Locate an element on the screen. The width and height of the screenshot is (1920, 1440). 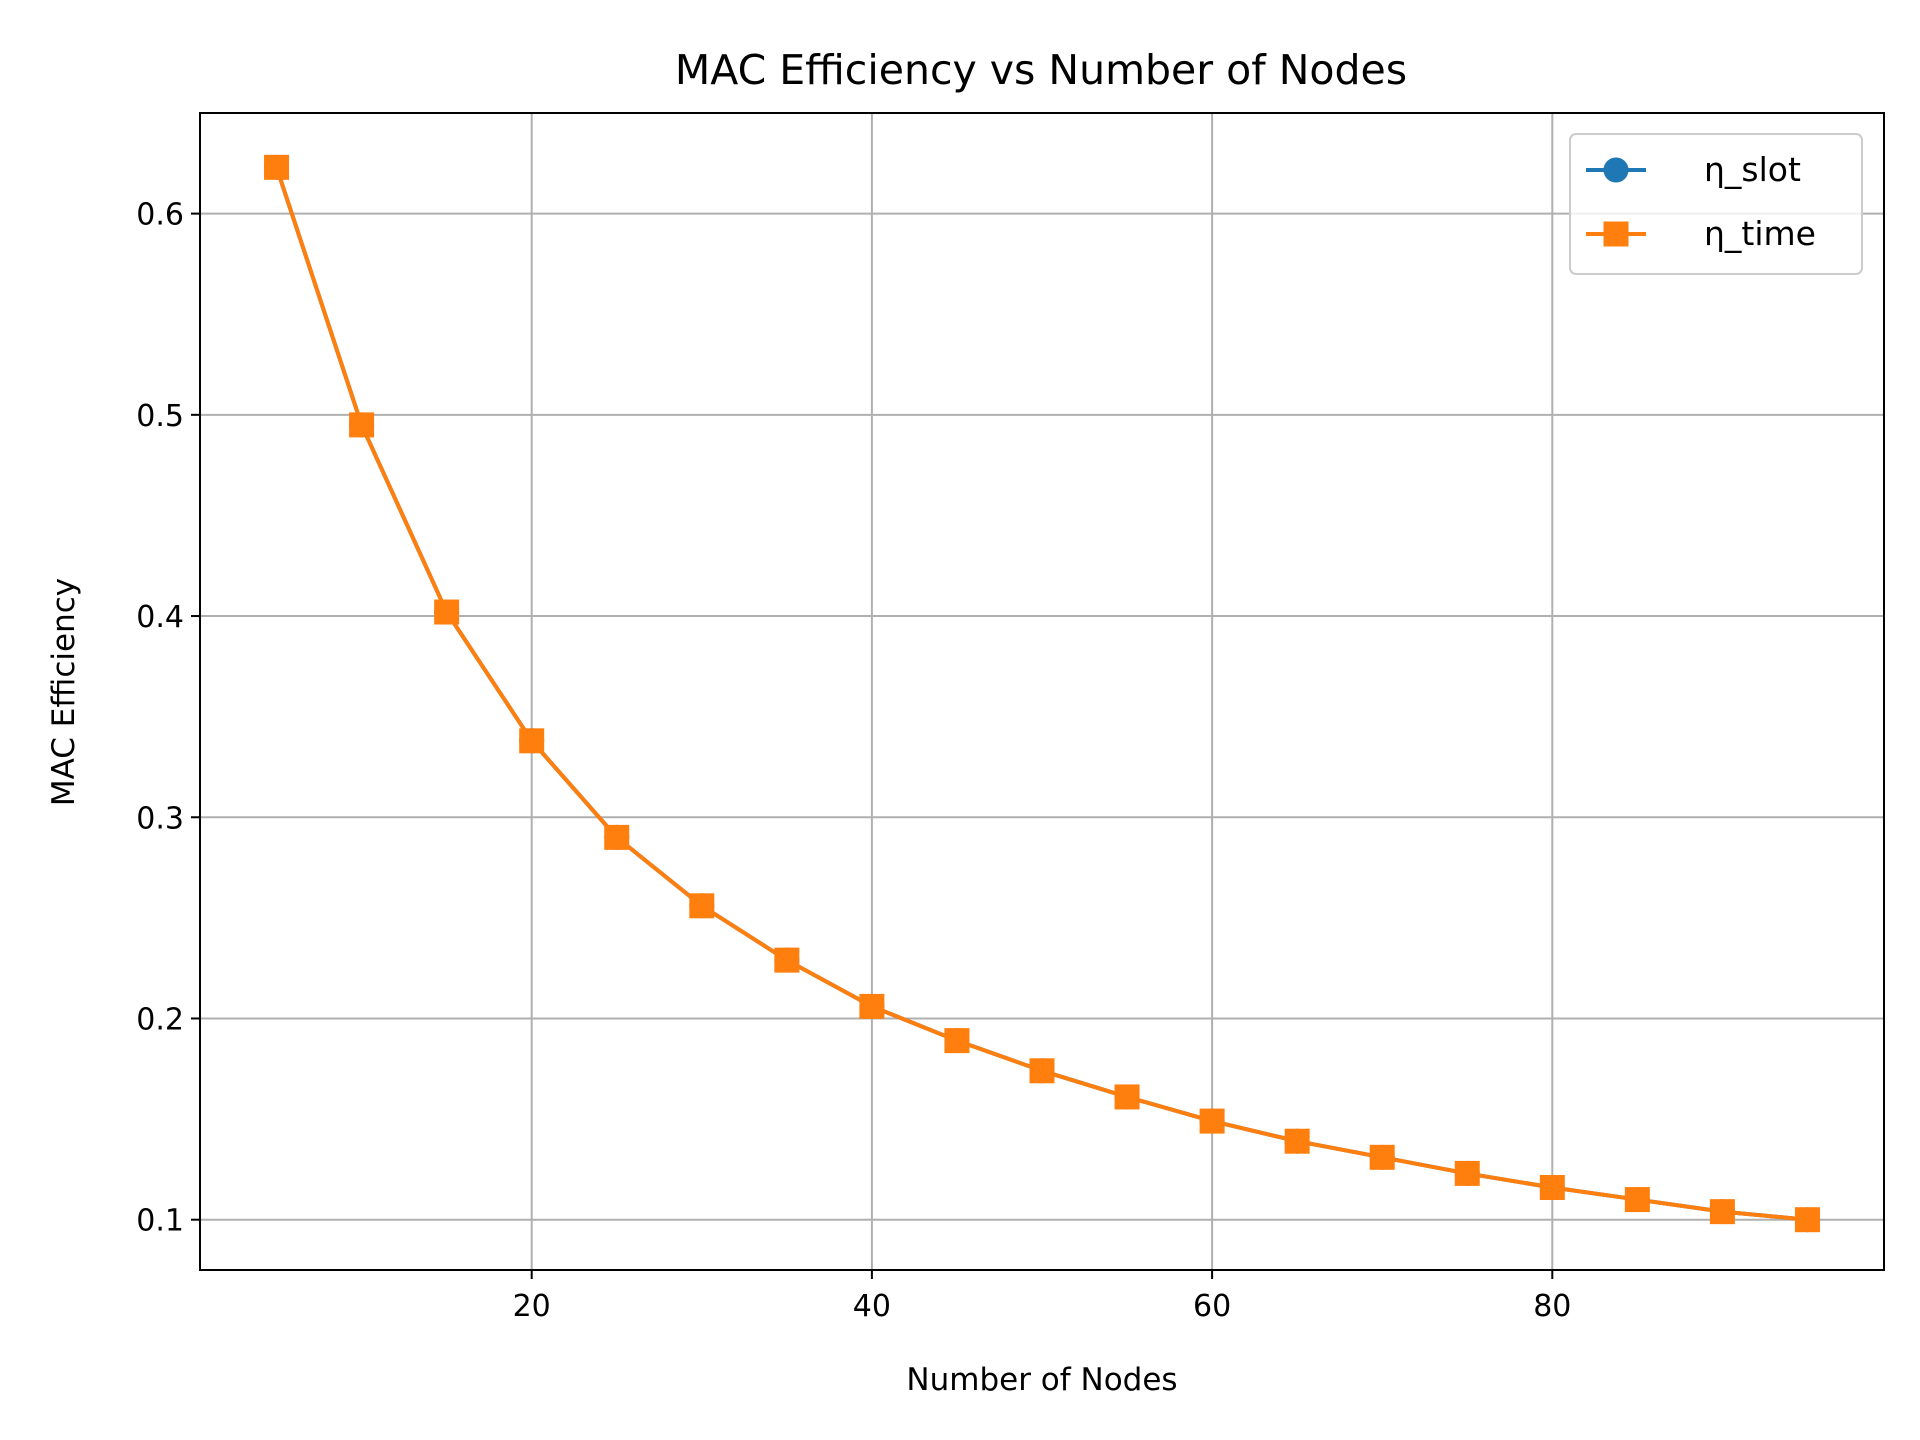
x-tick-label: 60 is located at coordinates (1212, 1306).